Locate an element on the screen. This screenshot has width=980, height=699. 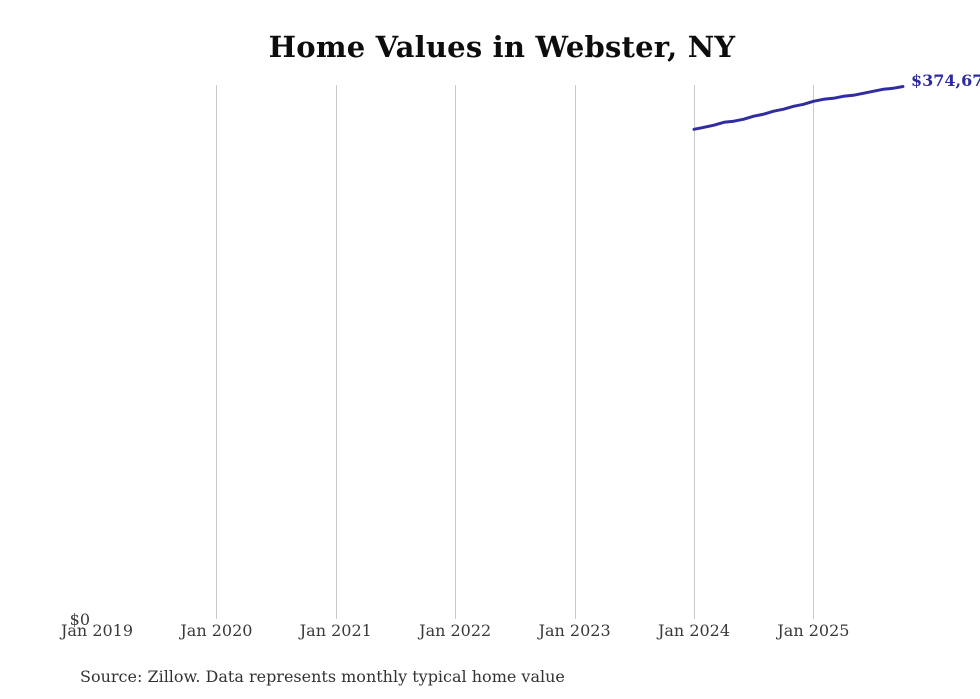
home-value-line is located at coordinates (798, 108).